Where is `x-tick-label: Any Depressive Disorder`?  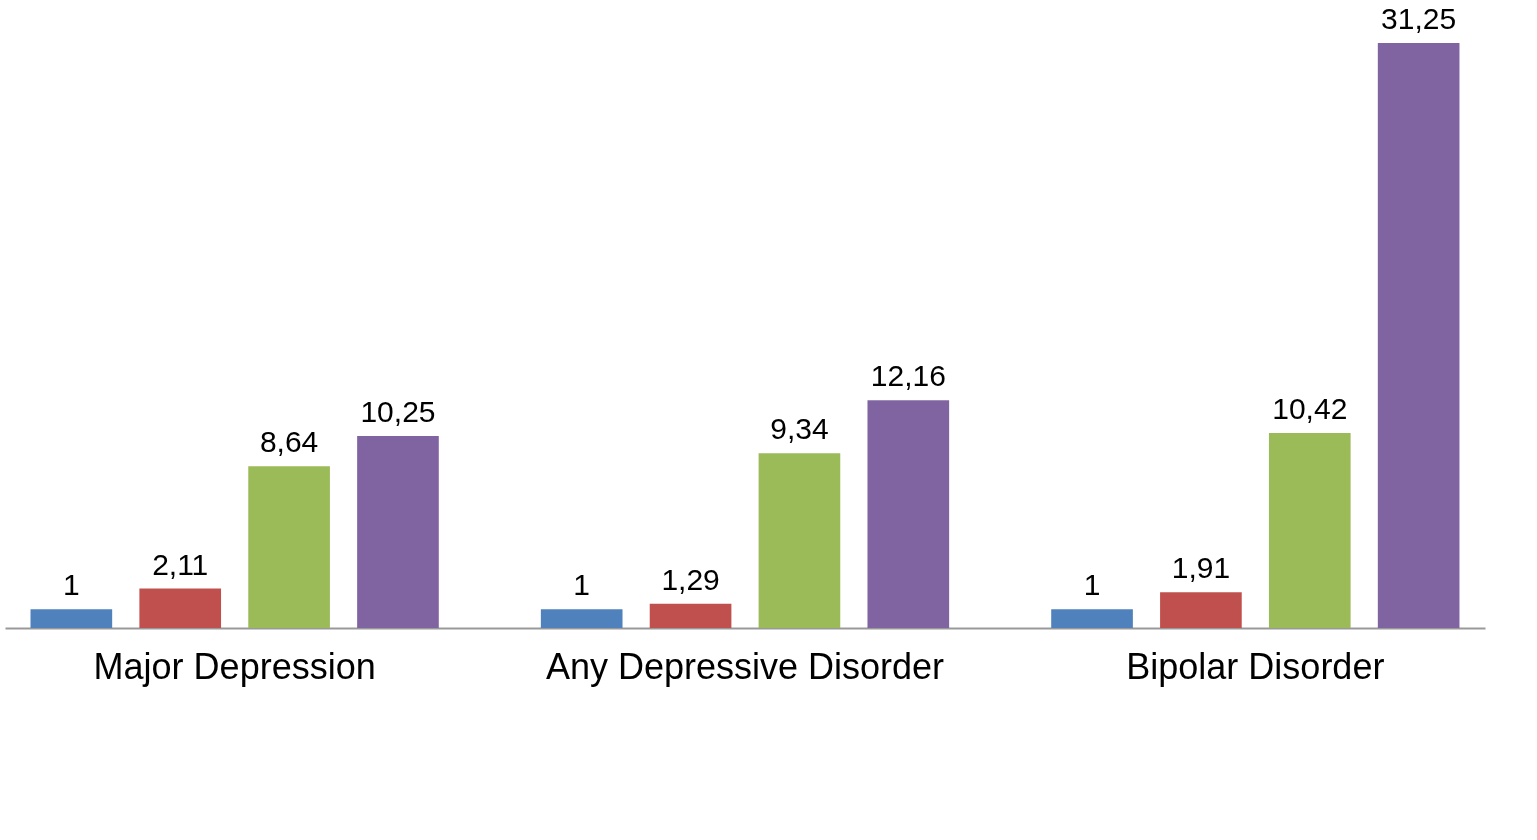
x-tick-label: Any Depressive Disorder is located at coordinates (745, 666).